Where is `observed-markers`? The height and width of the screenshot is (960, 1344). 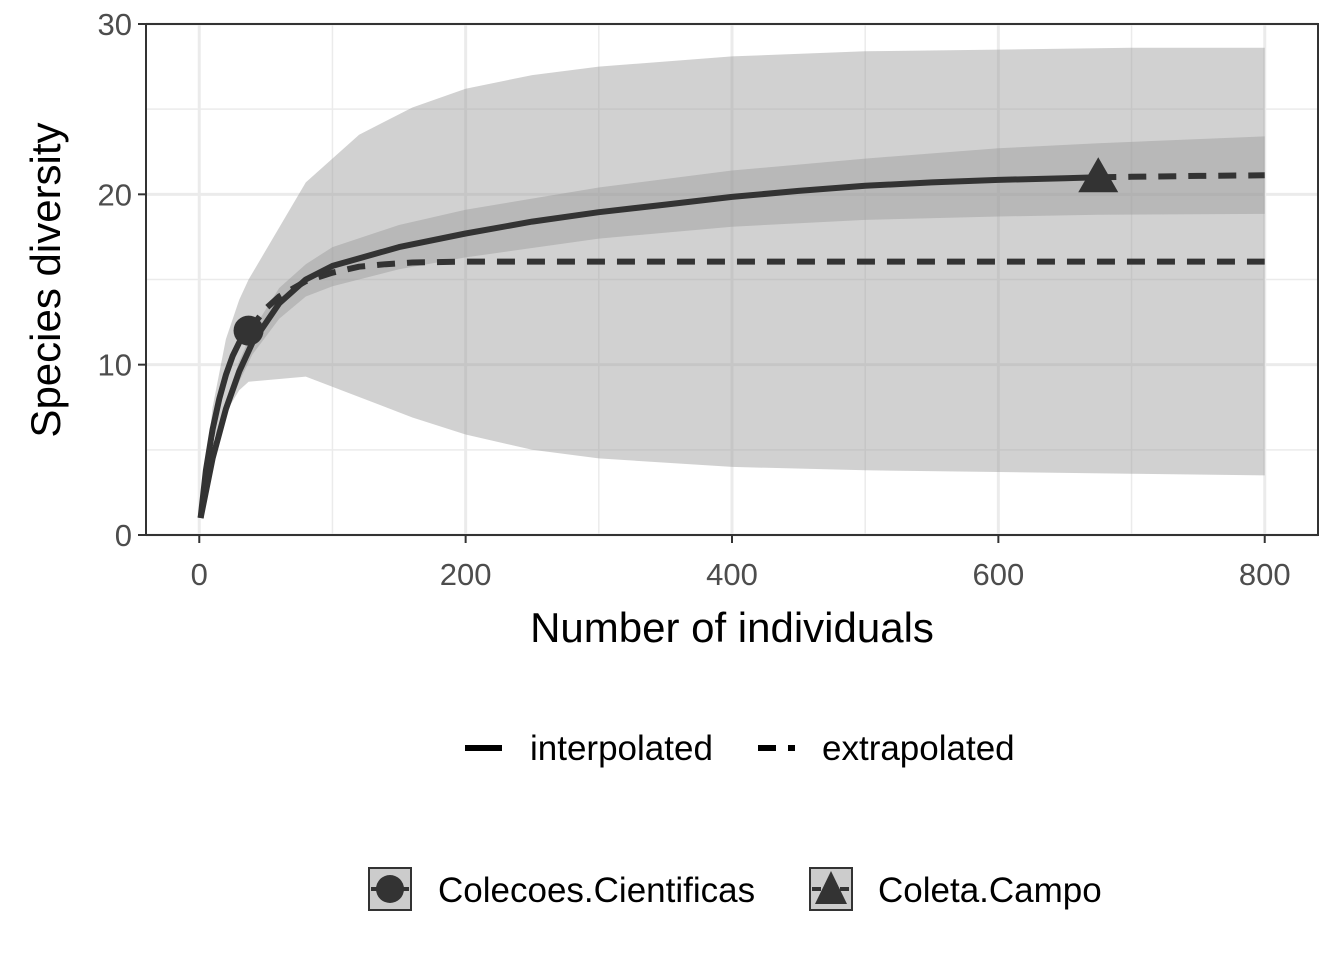 observed-markers is located at coordinates (676, 251).